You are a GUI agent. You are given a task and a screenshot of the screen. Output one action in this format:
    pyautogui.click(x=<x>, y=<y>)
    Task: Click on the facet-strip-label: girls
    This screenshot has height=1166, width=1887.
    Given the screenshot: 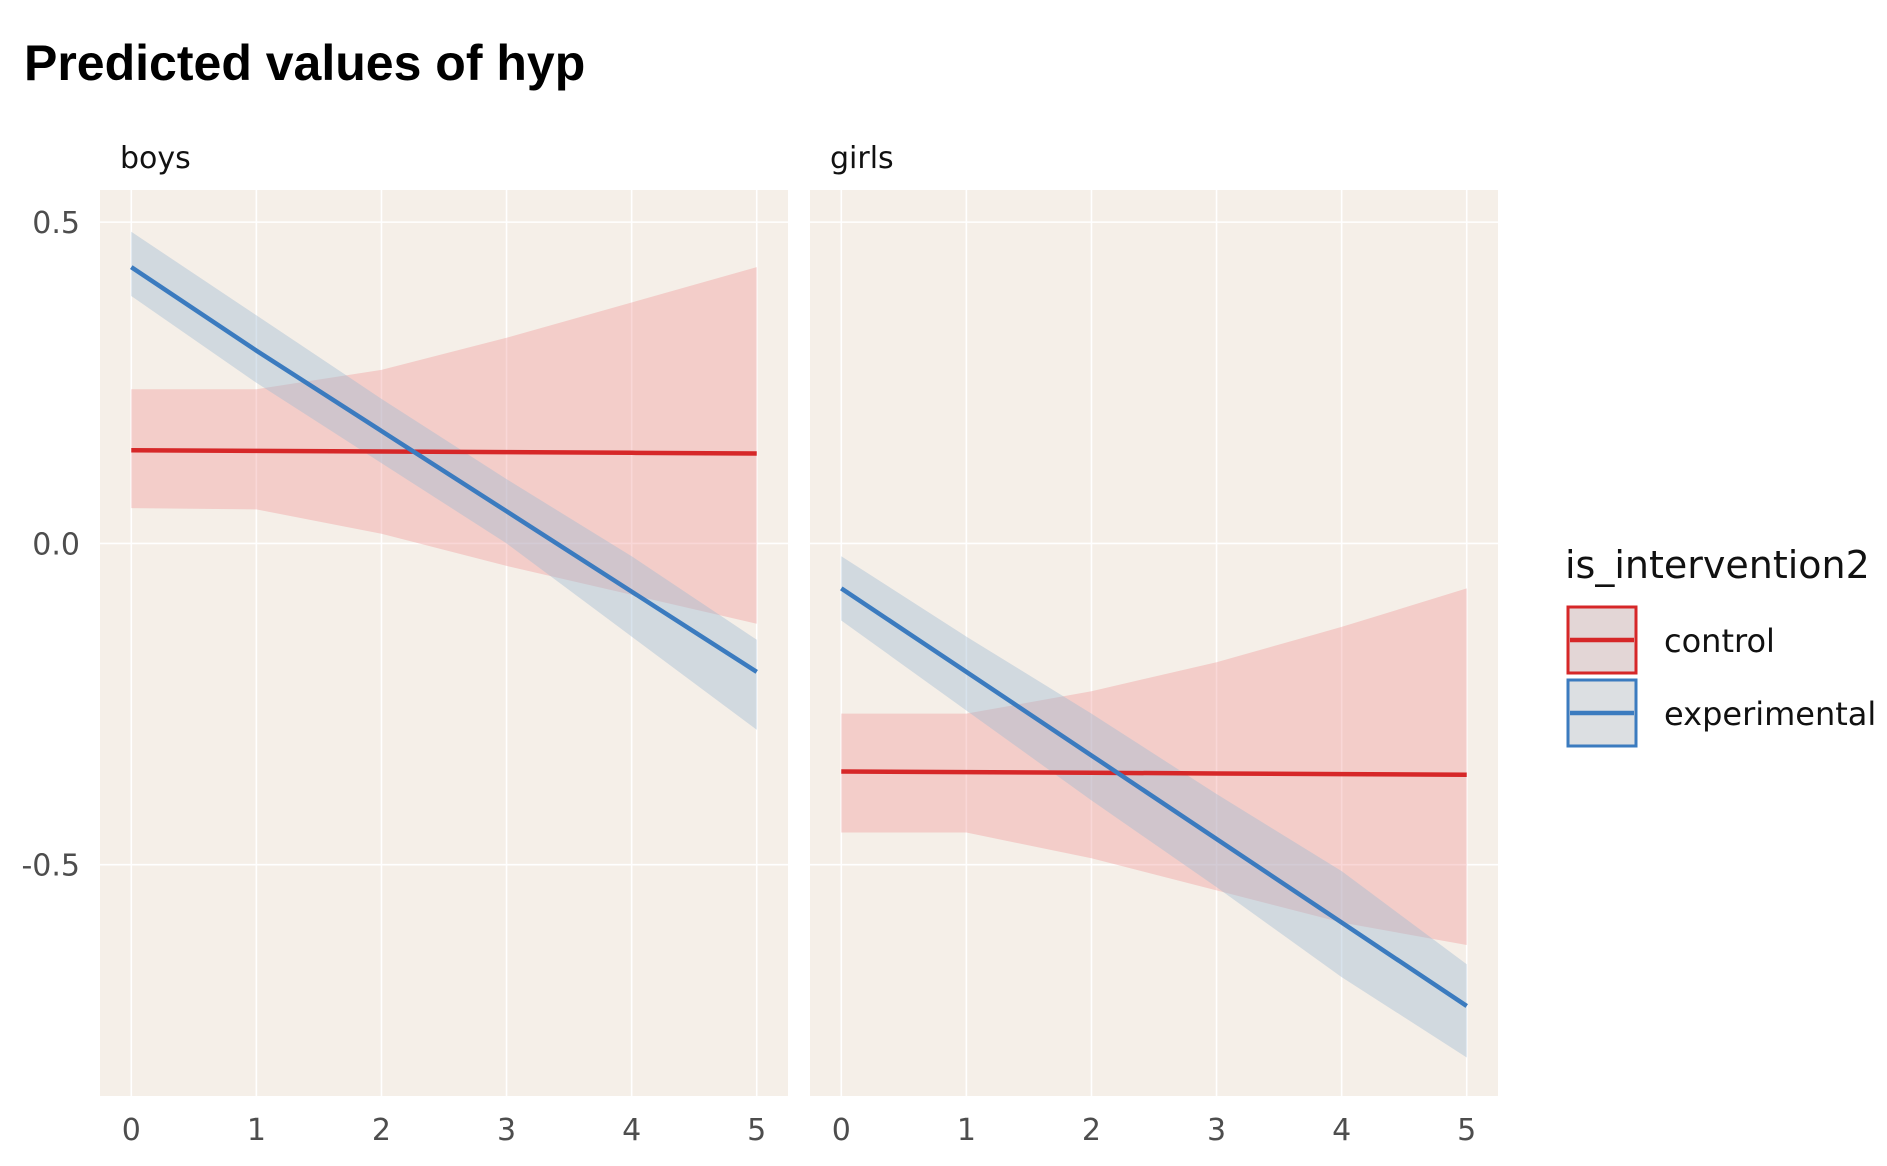 What is the action you would take?
    pyautogui.click(x=862, y=158)
    